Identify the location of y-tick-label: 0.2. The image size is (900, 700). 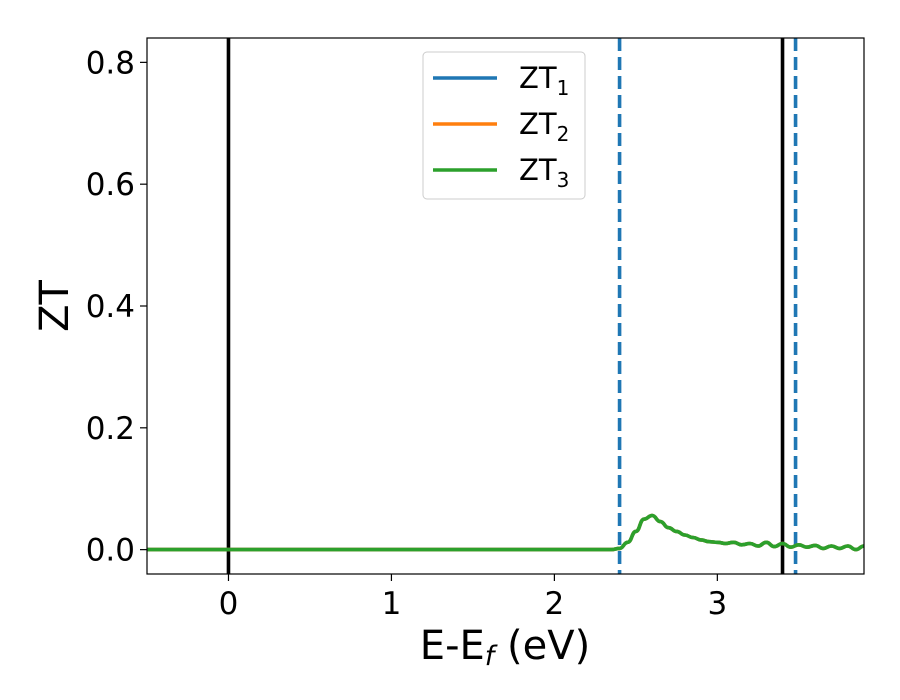
(110, 429).